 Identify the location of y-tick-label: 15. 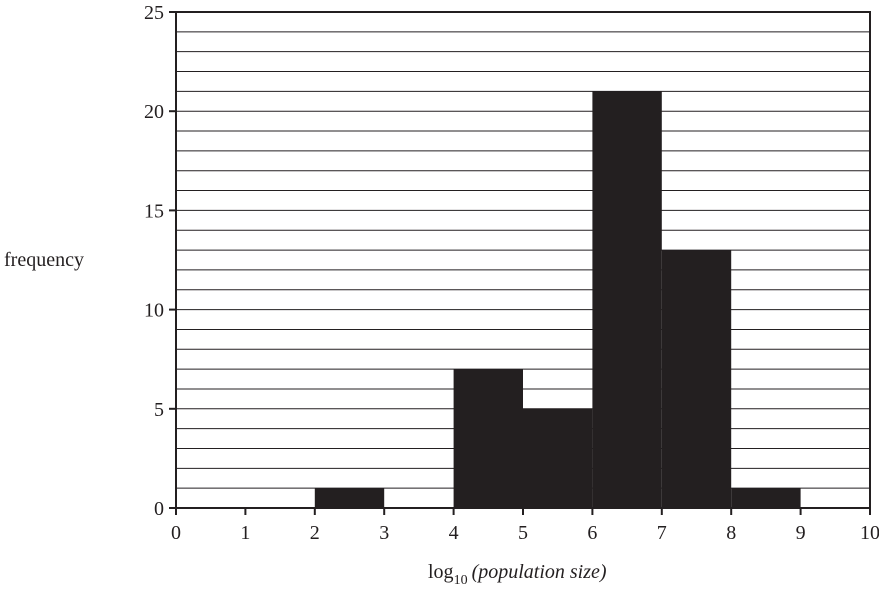
(154, 211).